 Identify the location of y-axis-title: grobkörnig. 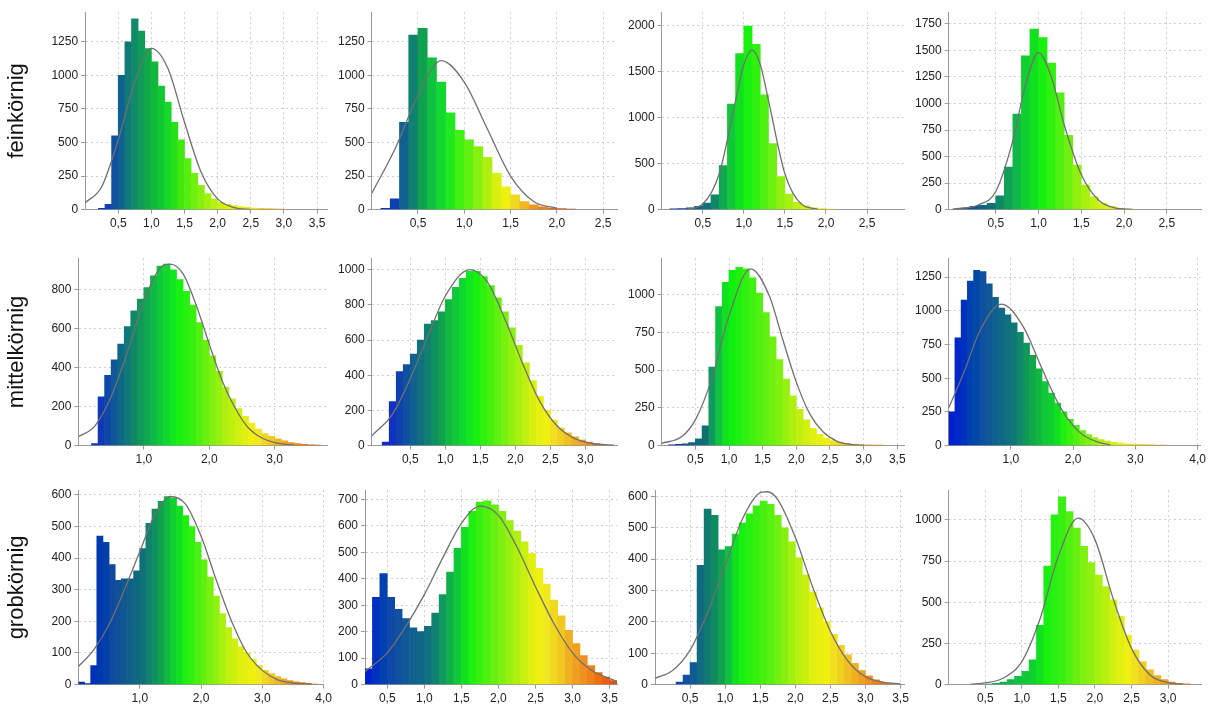
(16, 587).